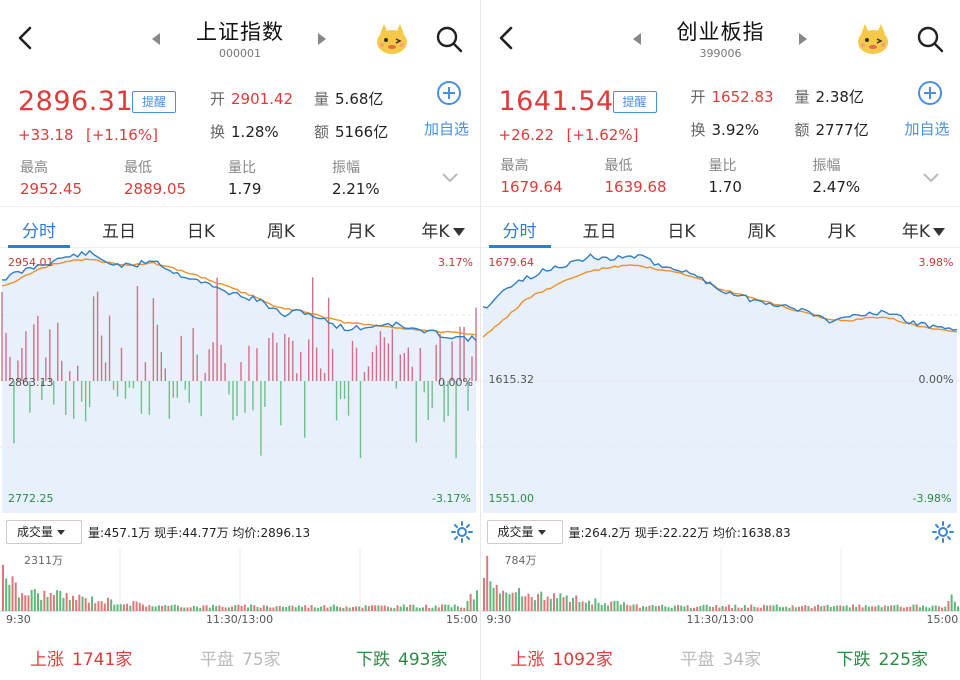  I want to click on select-caret-icon, so click(61, 532).